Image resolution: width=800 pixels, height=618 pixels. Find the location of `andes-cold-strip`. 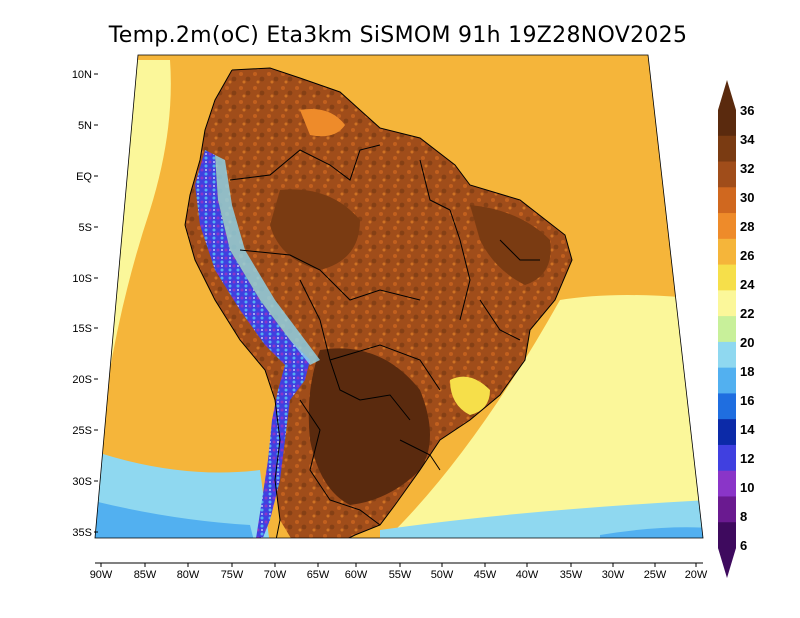

andes-cold-strip is located at coordinates (252, 344).